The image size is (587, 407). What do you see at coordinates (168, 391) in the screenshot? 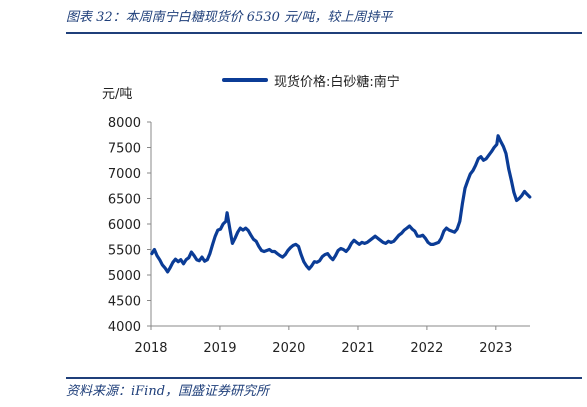
I see `source-note: 资料来源：iFind，国盛证券研究所` at bounding box center [168, 391].